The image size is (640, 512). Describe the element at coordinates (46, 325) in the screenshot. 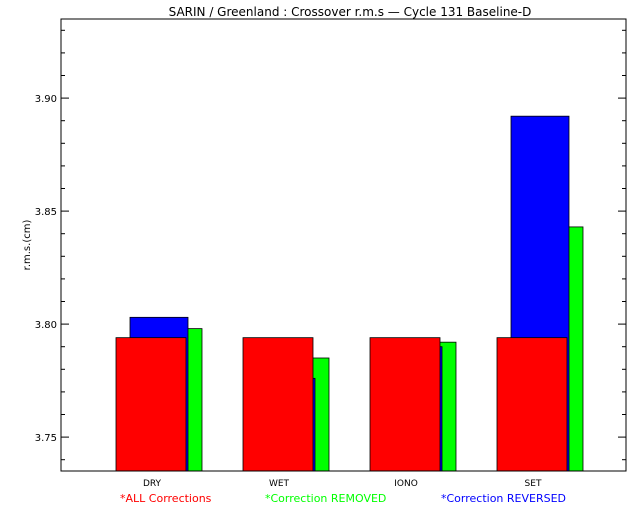

I see `y-tick-label: 3.80` at that location.